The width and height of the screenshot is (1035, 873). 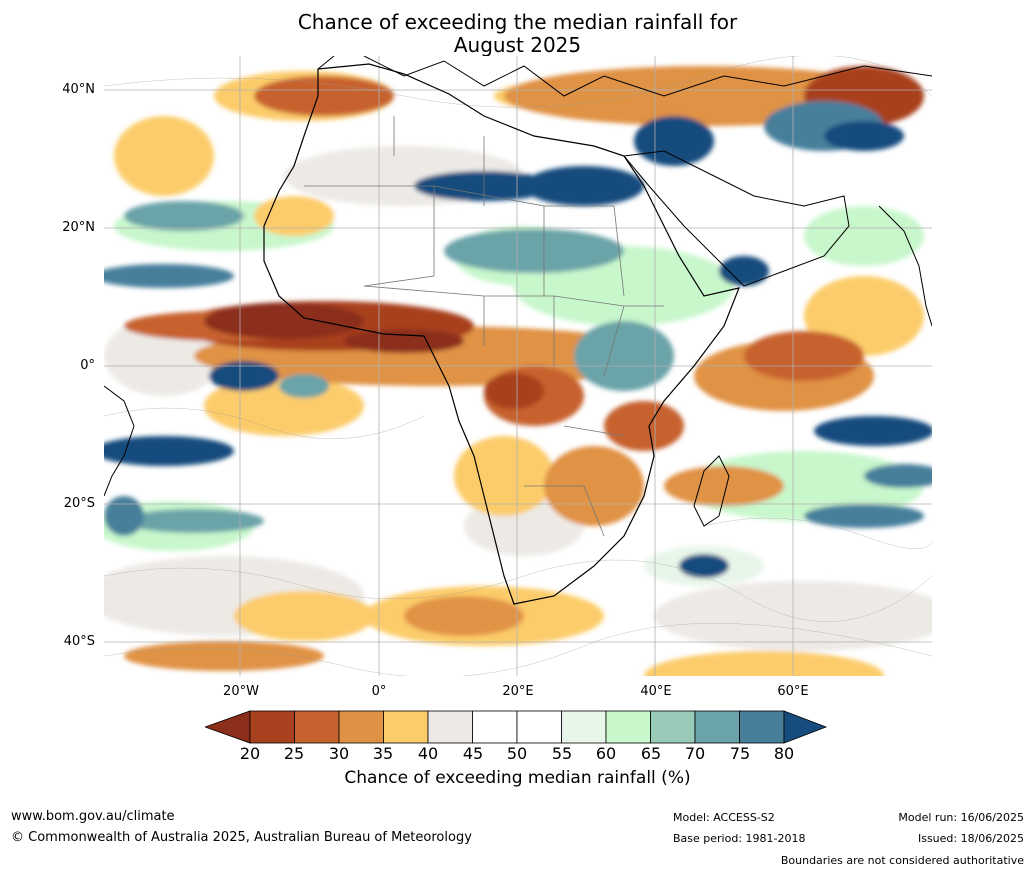 I want to click on colorbar-tick: 40, so click(x=428, y=753).